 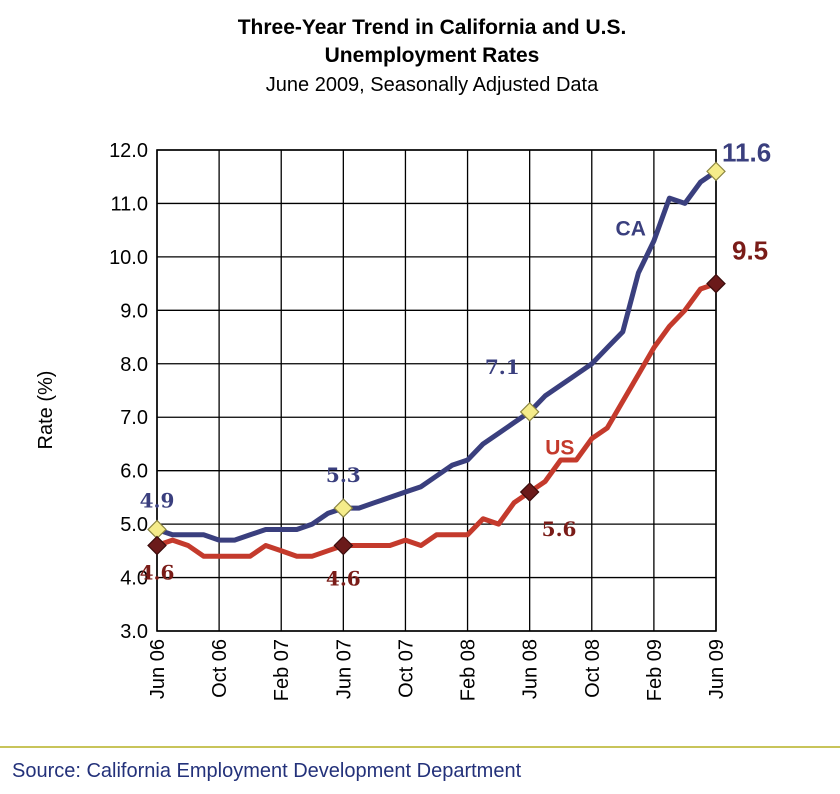 I want to click on data-label: 9.5, so click(x=750, y=251).